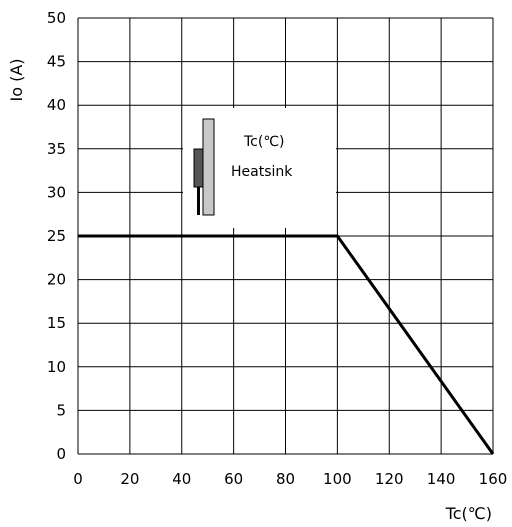 The image size is (512, 527). I want to click on x-tick-labels: 0 20 40 60 80 100 120 140 160, so click(290, 479).